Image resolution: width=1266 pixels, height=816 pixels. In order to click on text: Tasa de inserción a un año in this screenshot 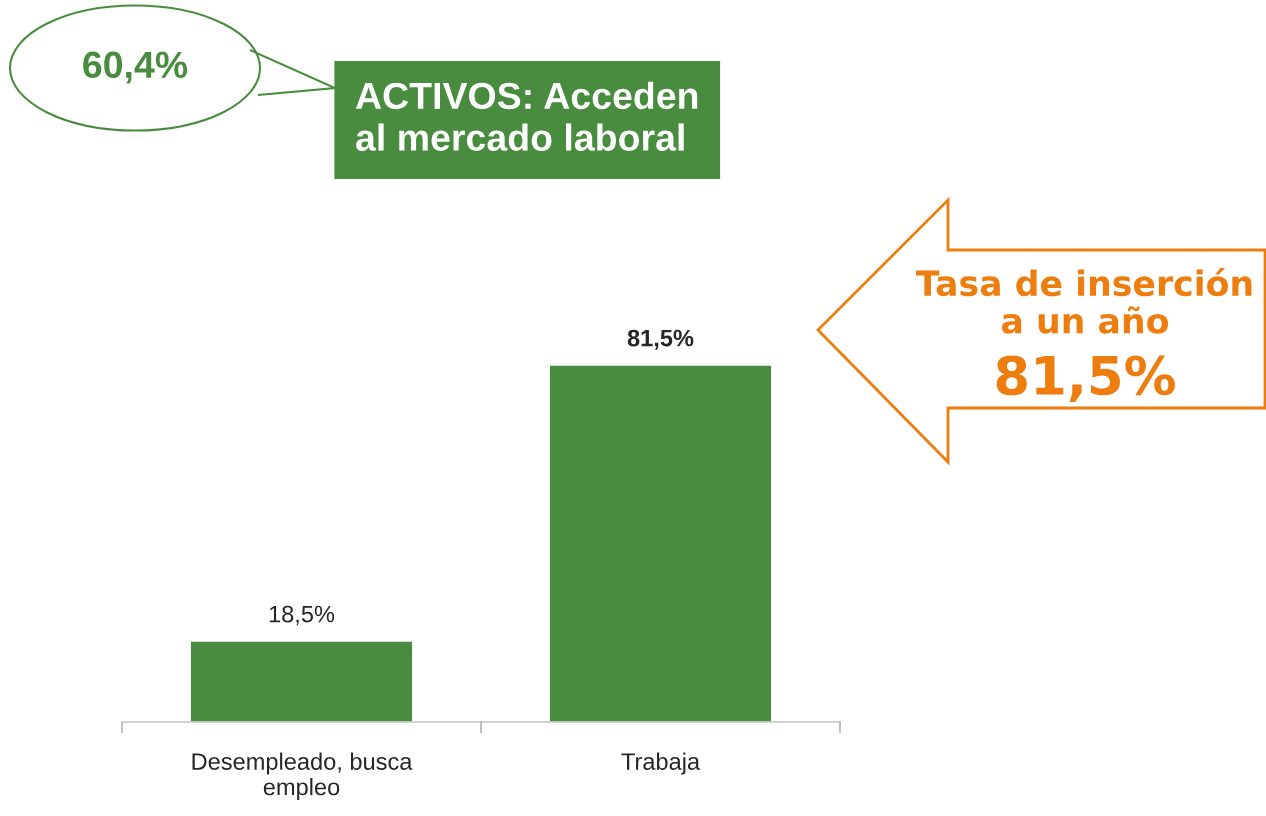, I will do `click(1083, 301)`.